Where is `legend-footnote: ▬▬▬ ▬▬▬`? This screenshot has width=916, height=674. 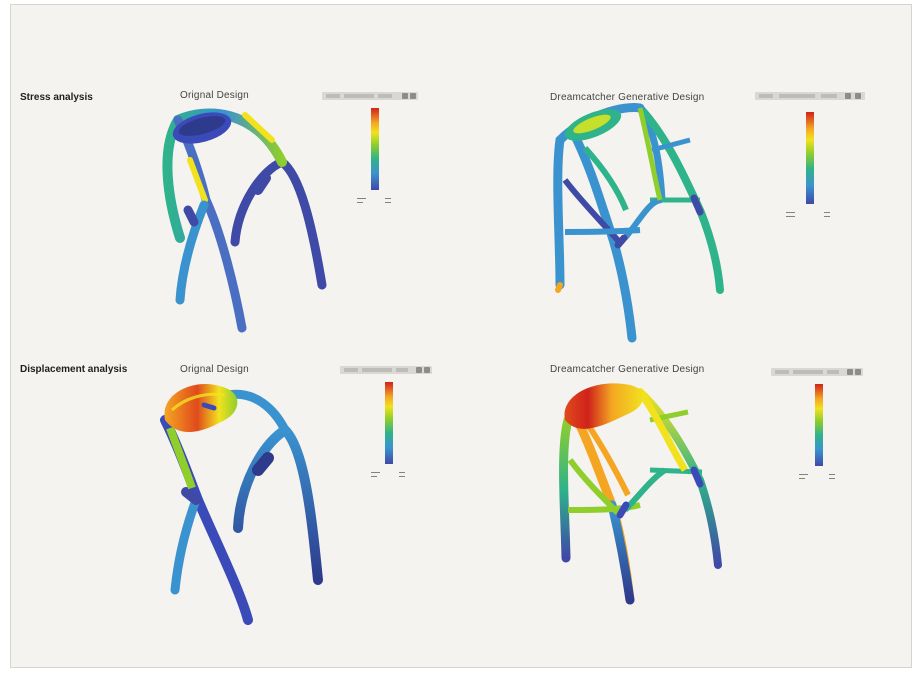 legend-footnote: ▬▬▬ ▬▬▬ is located at coordinates (790, 214).